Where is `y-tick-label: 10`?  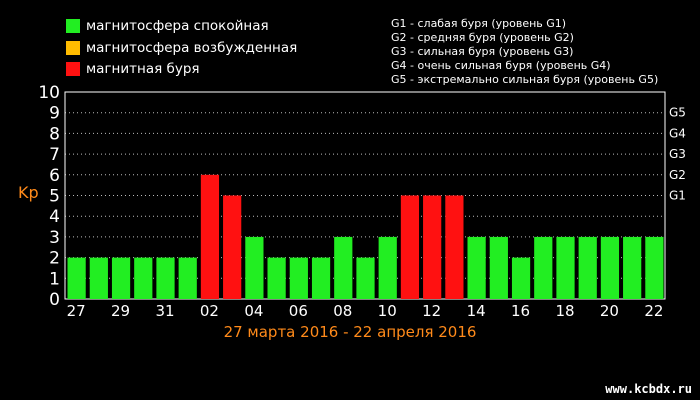 y-tick-label: 10 is located at coordinates (49, 93).